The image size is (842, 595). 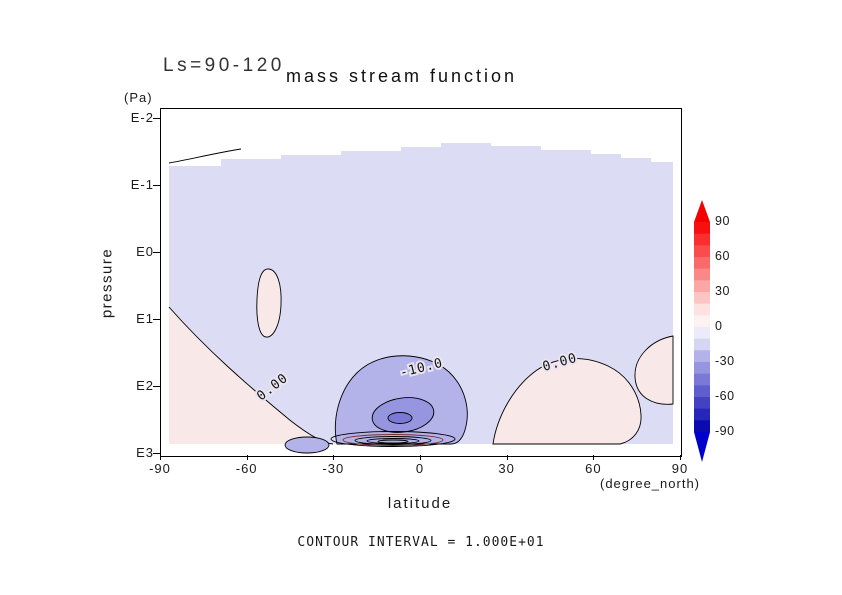 I want to click on y-tick-label: E3, so click(x=145, y=452).